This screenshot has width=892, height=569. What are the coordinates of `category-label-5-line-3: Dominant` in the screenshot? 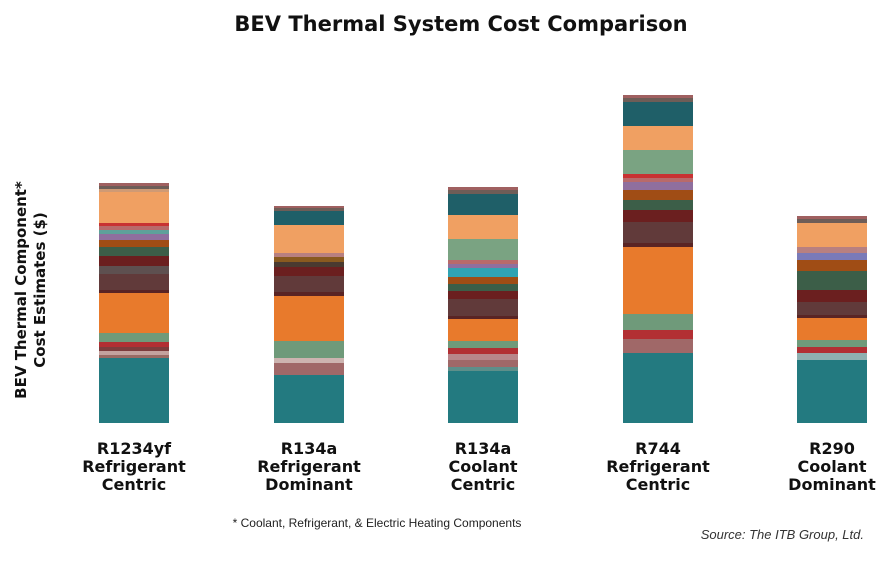 It's located at (832, 484).